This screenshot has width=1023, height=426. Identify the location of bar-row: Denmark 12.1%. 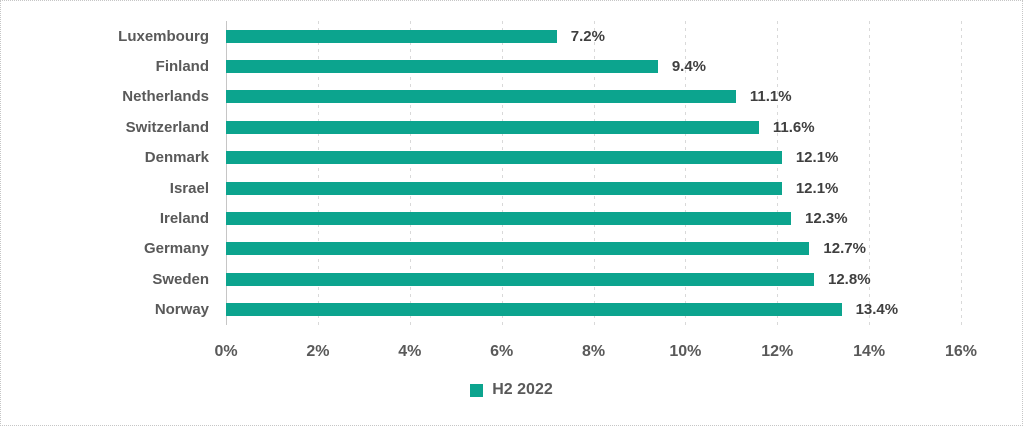
(553, 158).